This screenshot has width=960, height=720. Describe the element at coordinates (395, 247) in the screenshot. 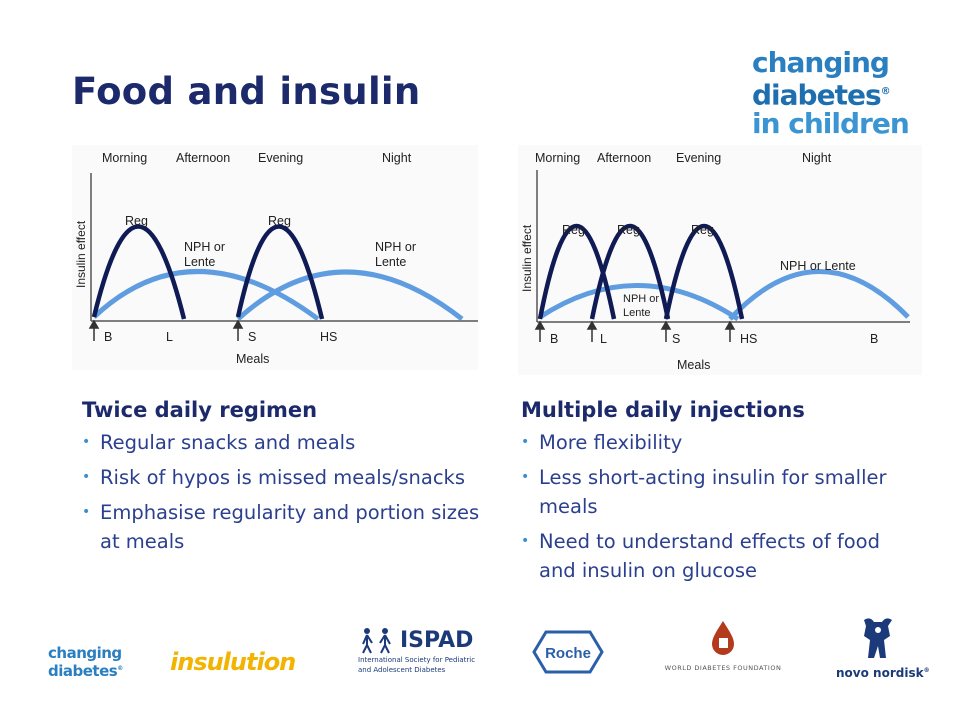

I see `label-nph-2a: NPH or` at that location.